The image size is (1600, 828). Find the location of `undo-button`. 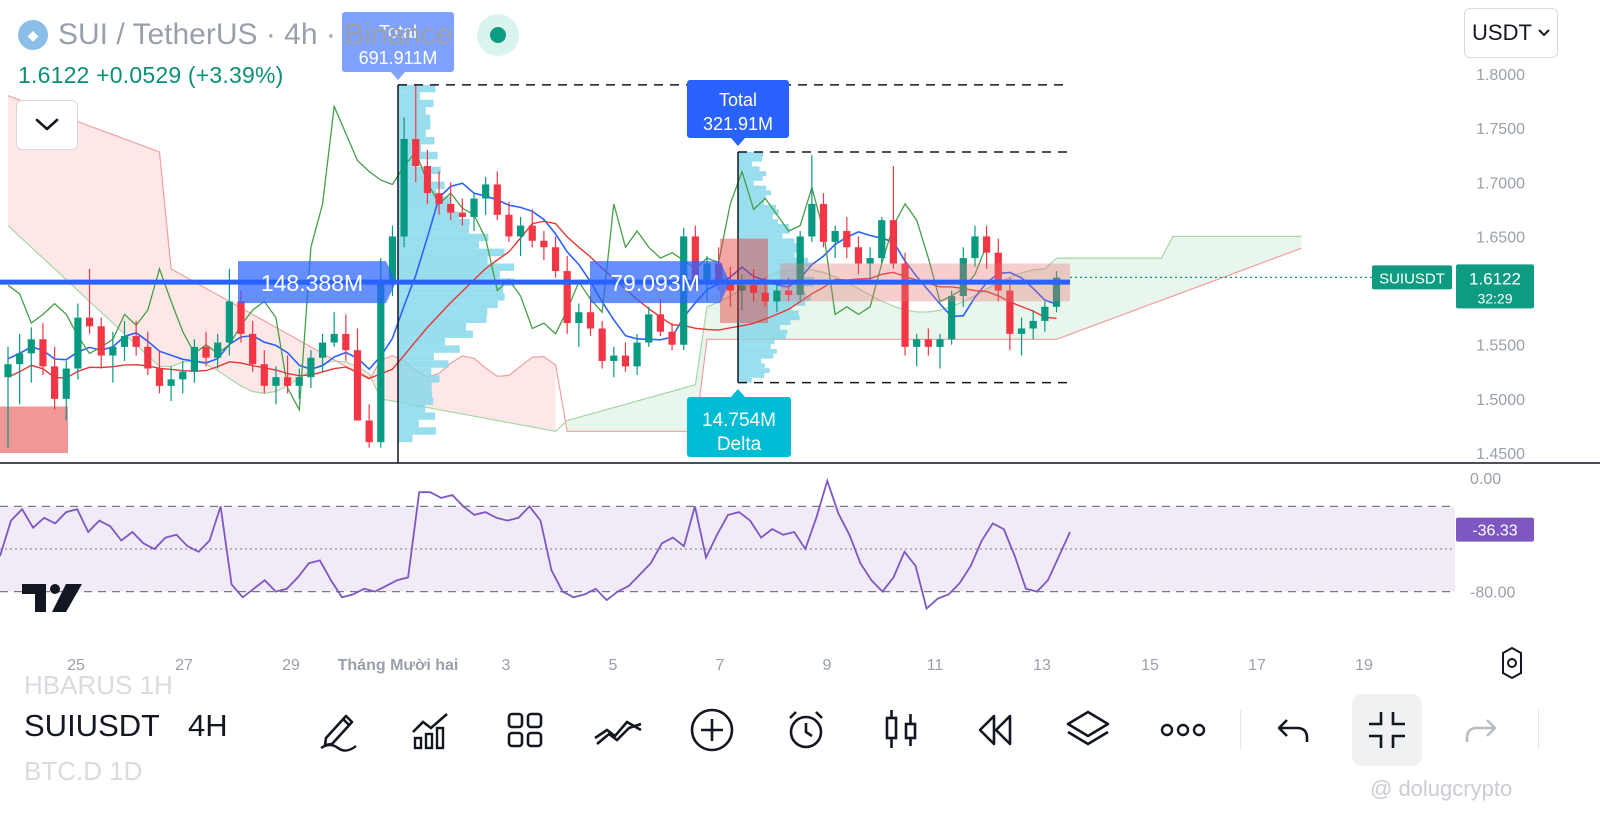

undo-button is located at coordinates (1293, 730).